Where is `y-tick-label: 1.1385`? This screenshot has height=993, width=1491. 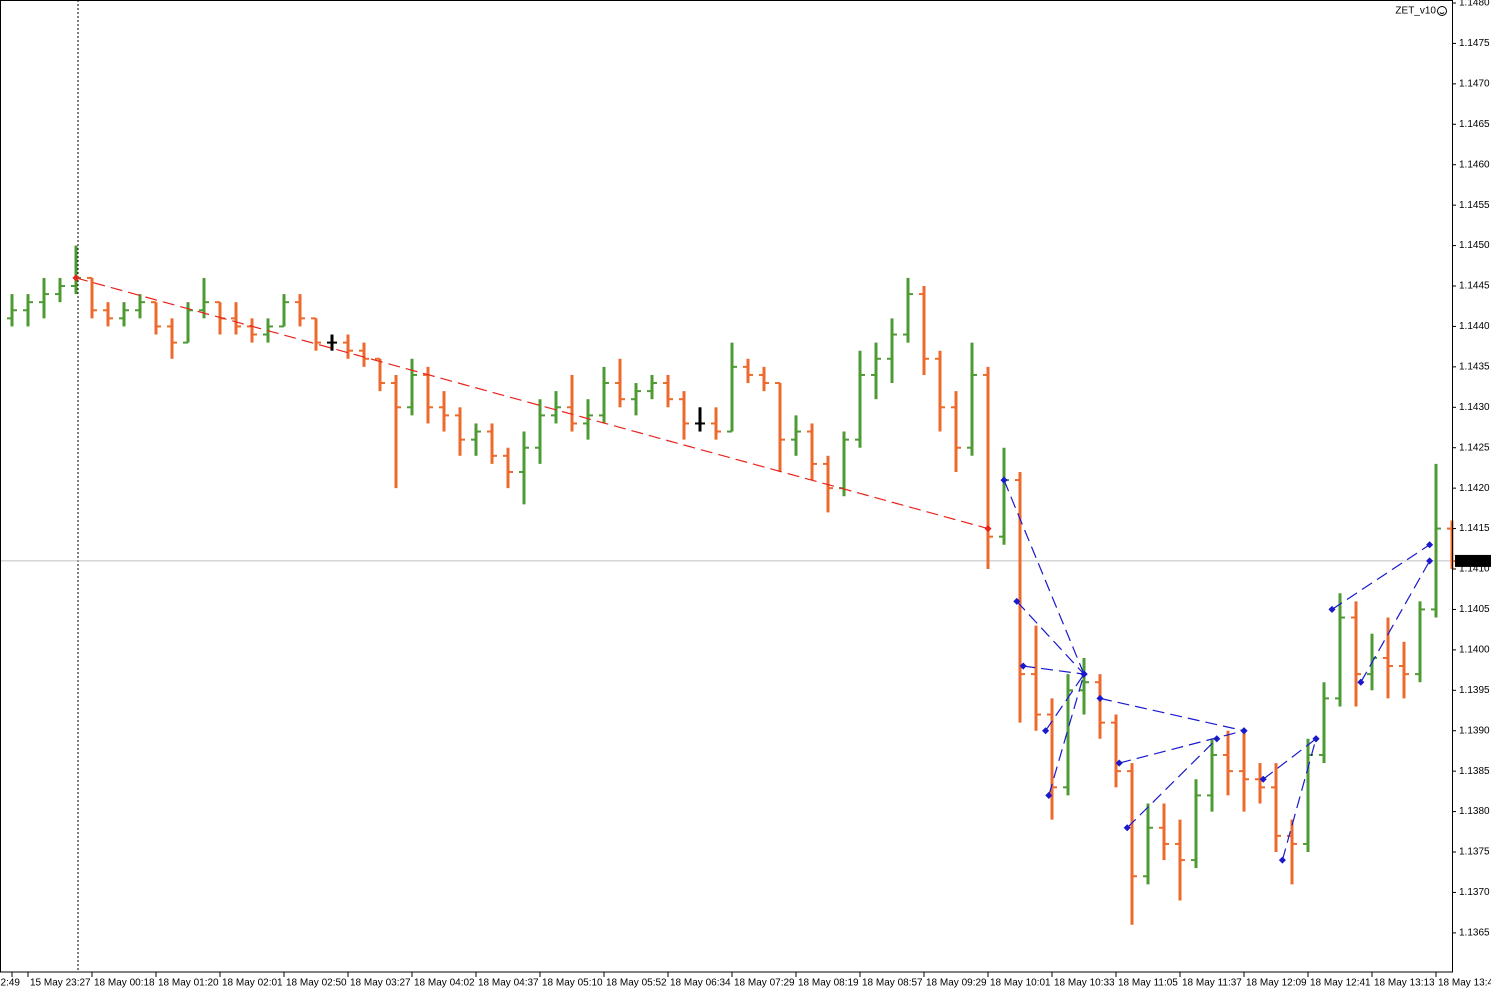 y-tick-label: 1.1385 is located at coordinates (1474, 771).